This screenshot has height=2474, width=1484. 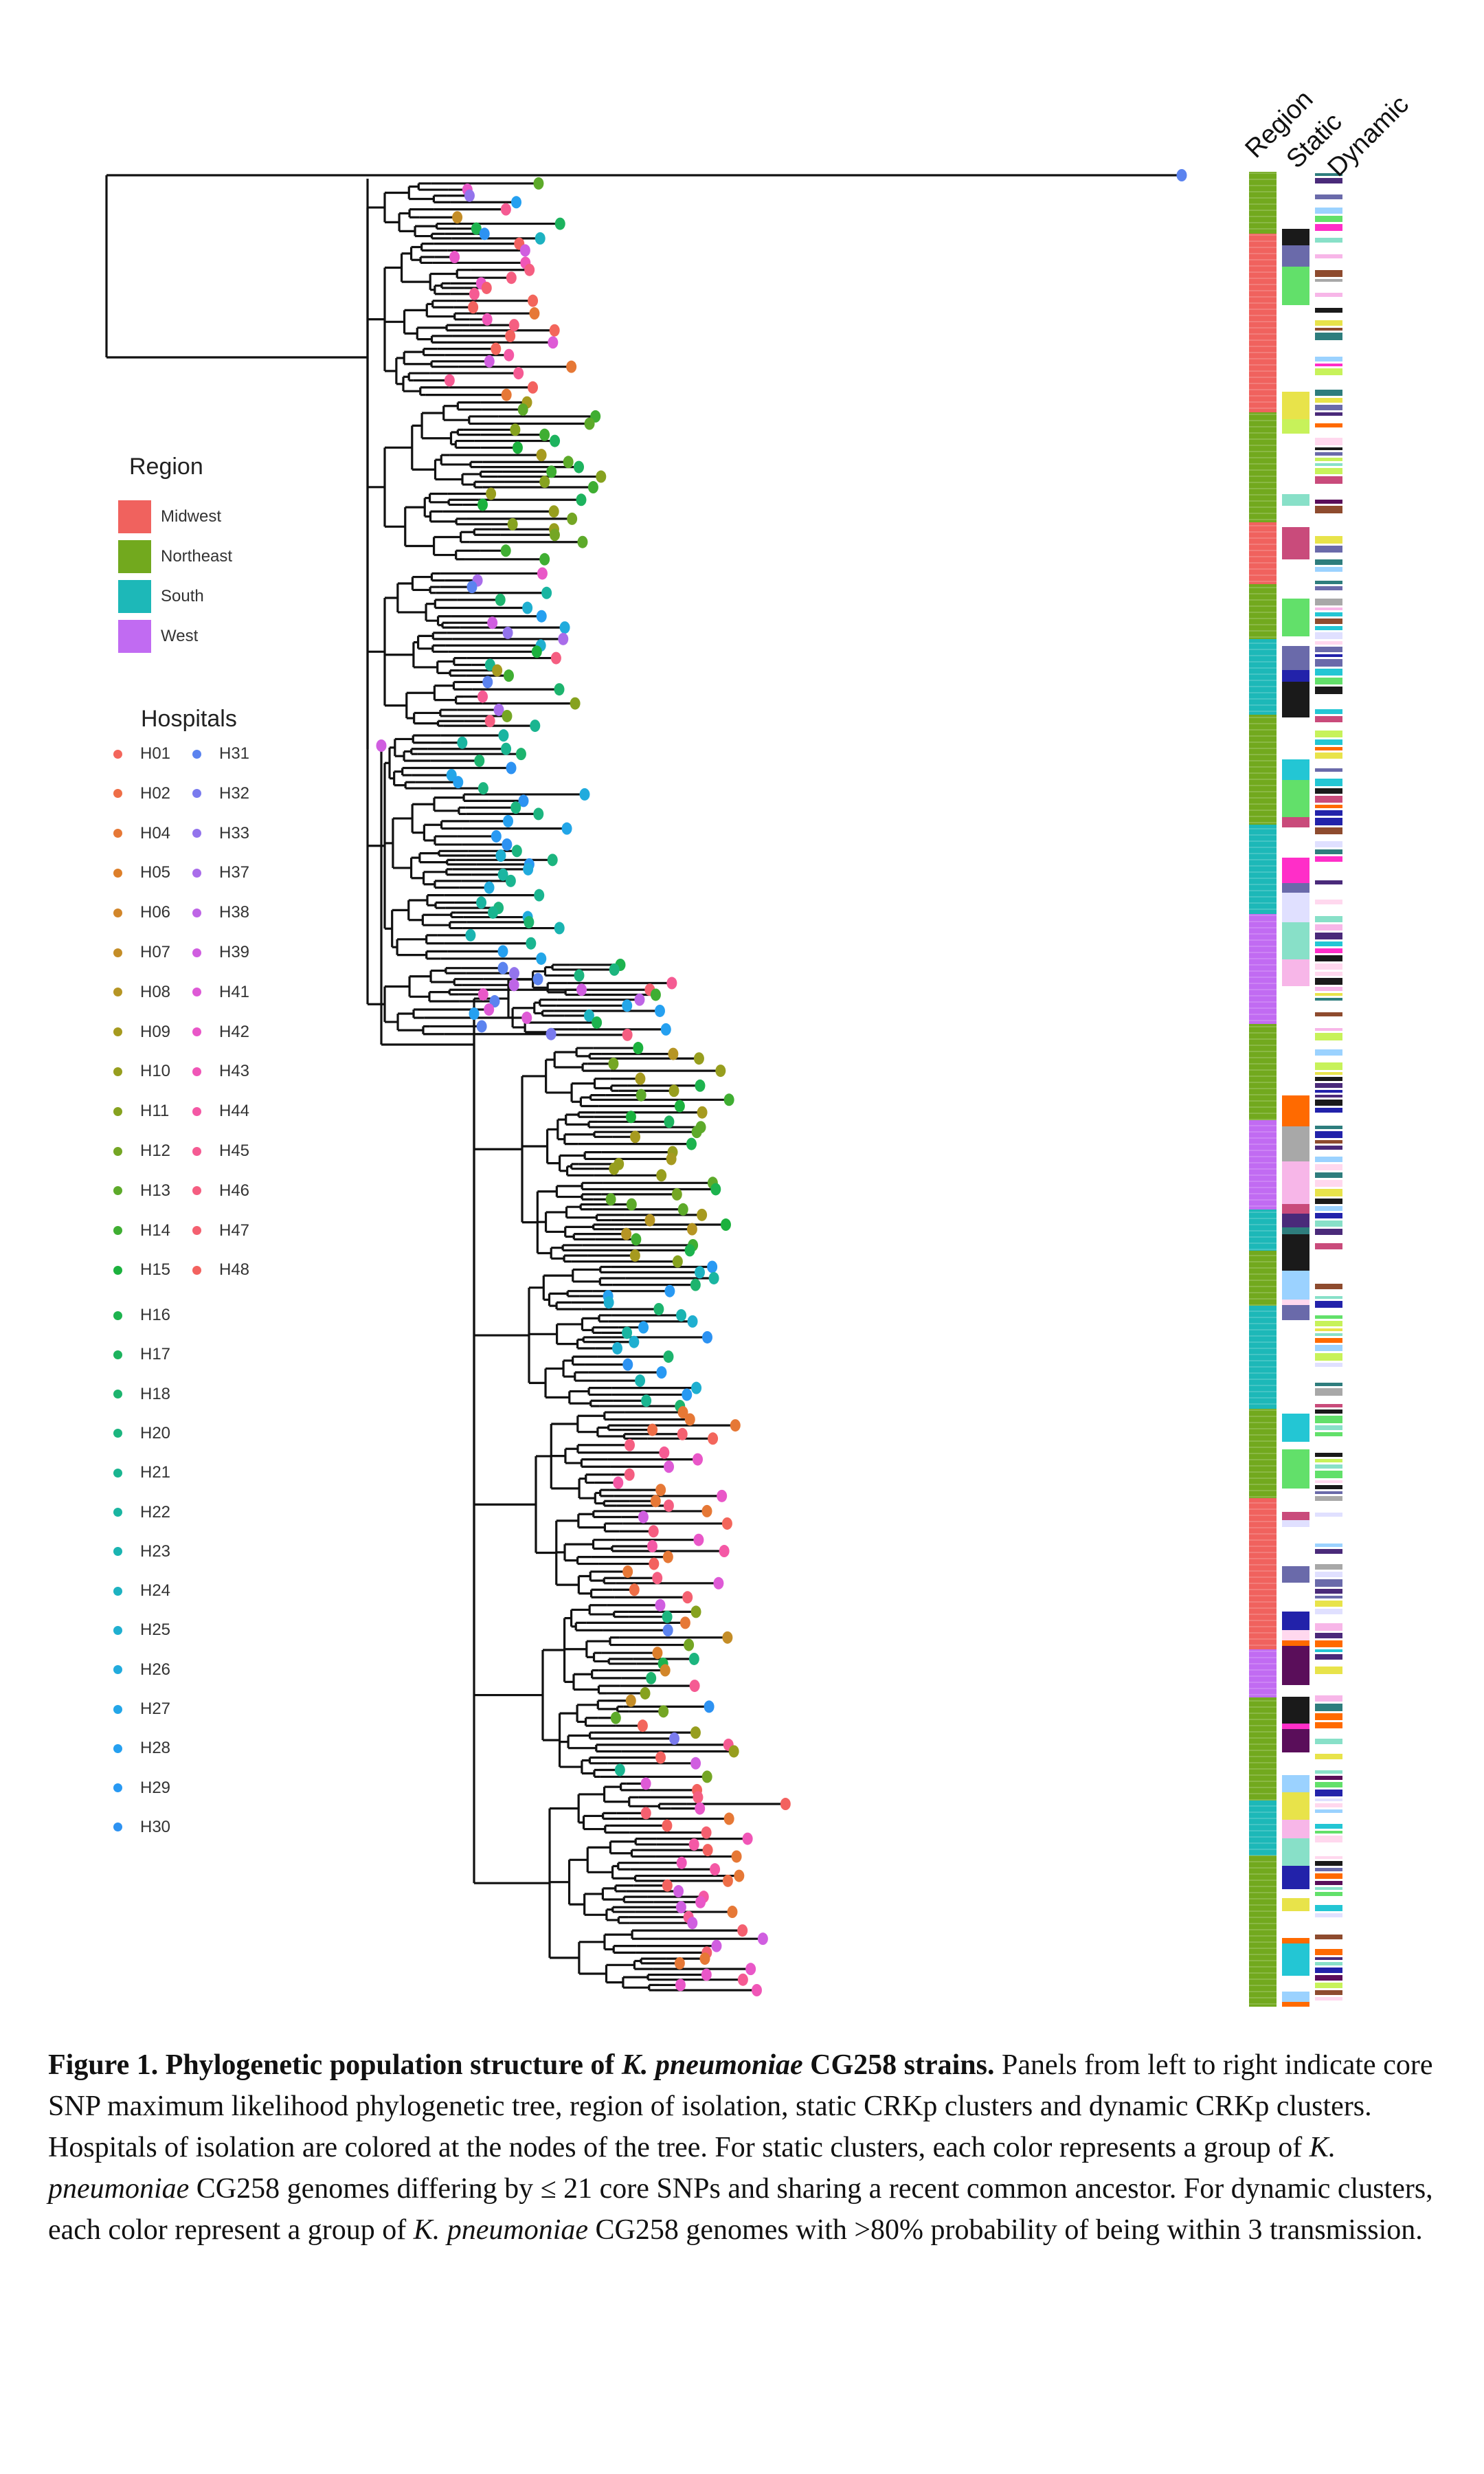 I want to click on hospital-legend-label: H04, so click(x=155, y=833).